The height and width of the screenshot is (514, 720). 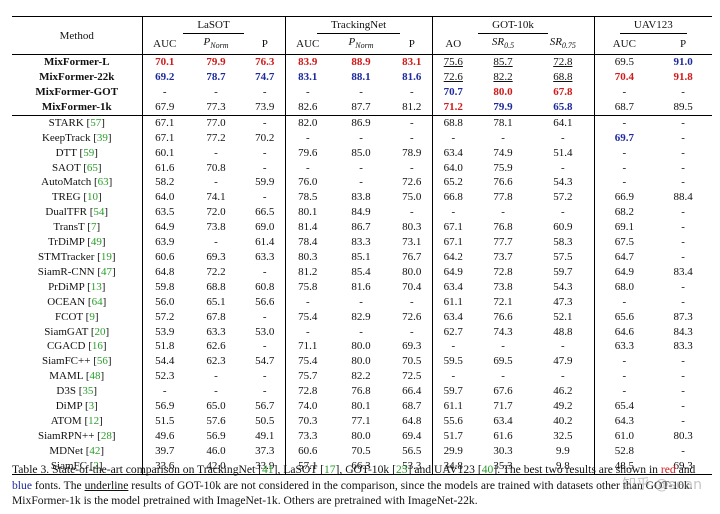 What do you see at coordinates (487, 469) in the screenshot?
I see `caption-citation: 40` at bounding box center [487, 469].